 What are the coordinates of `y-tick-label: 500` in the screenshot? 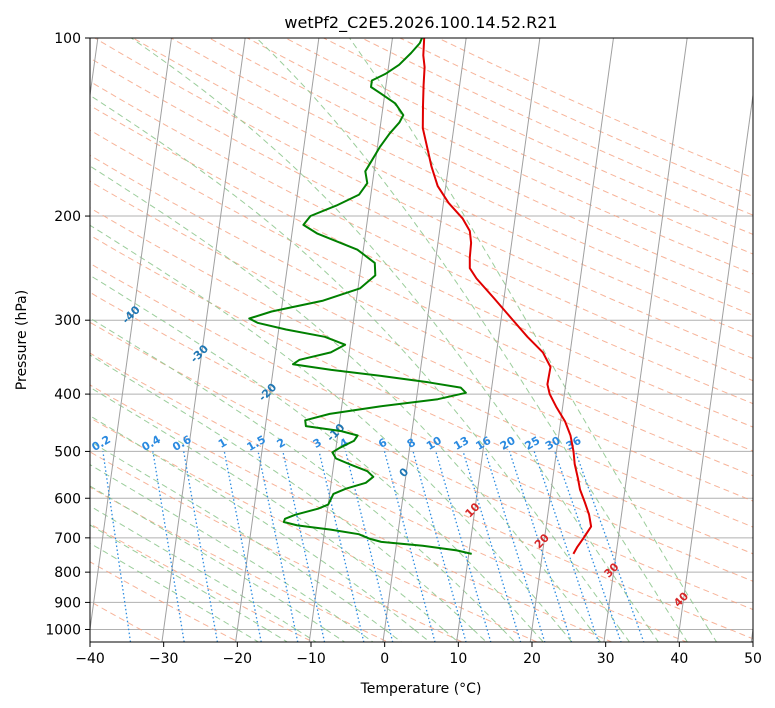 It's located at (67, 452).